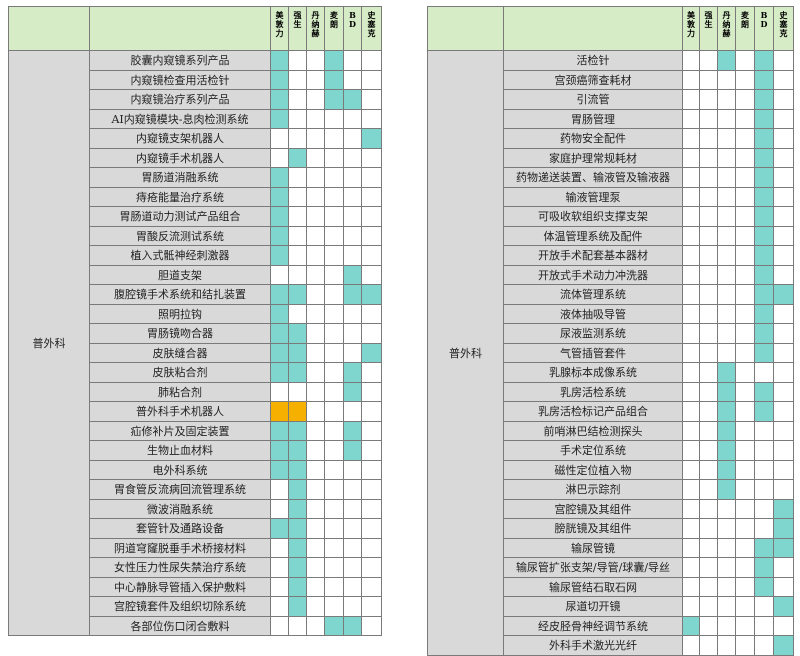 The image size is (800, 656). Describe the element at coordinates (195, 216) in the screenshot. I see `table-row: 胃肠道动力测试产品组合` at that location.